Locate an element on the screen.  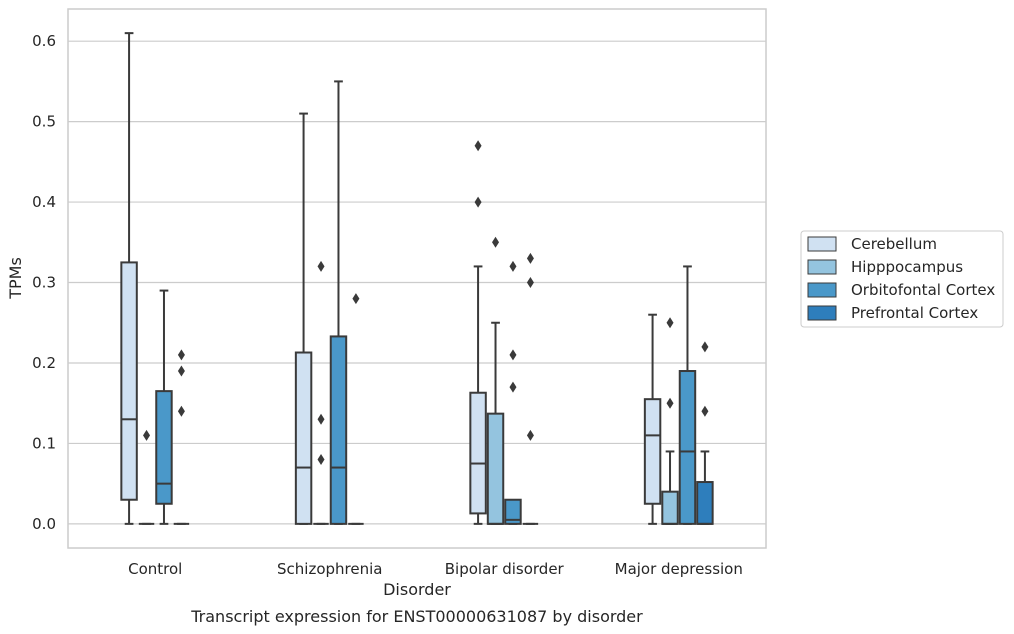
legend-label: Prefrontal Cortex is located at coordinates (914, 313).